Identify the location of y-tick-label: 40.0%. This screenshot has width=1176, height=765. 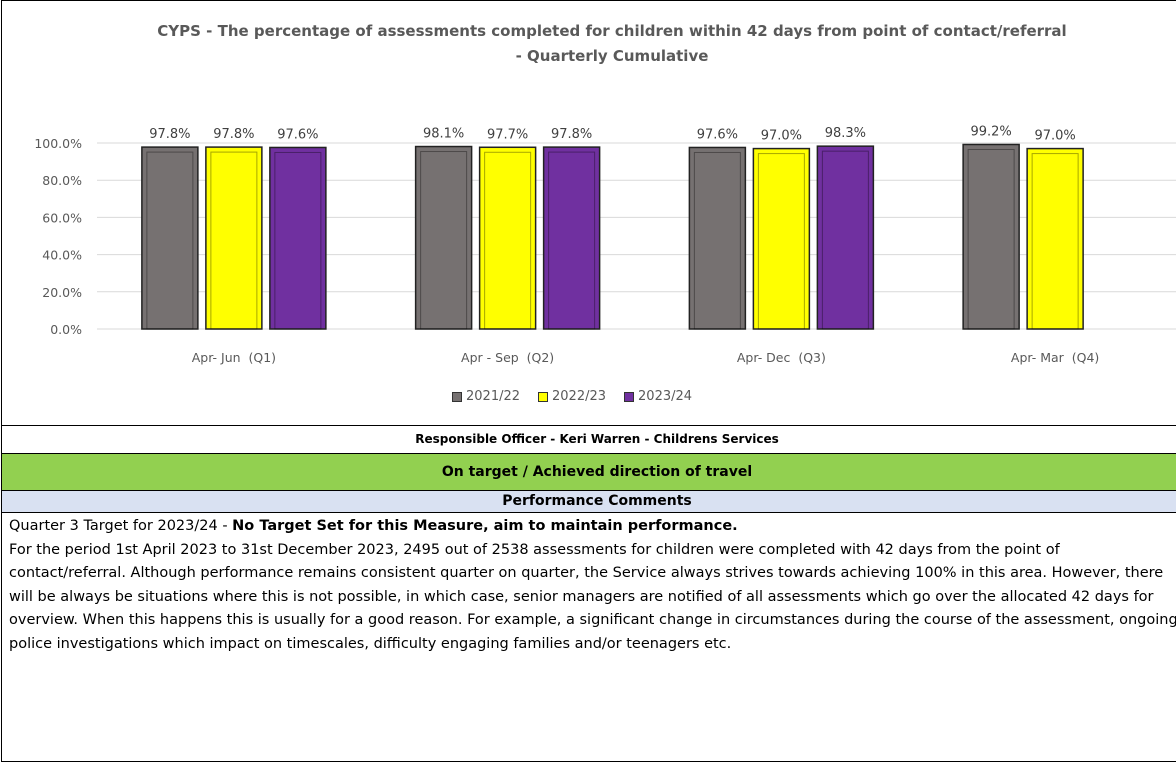
(62, 255).